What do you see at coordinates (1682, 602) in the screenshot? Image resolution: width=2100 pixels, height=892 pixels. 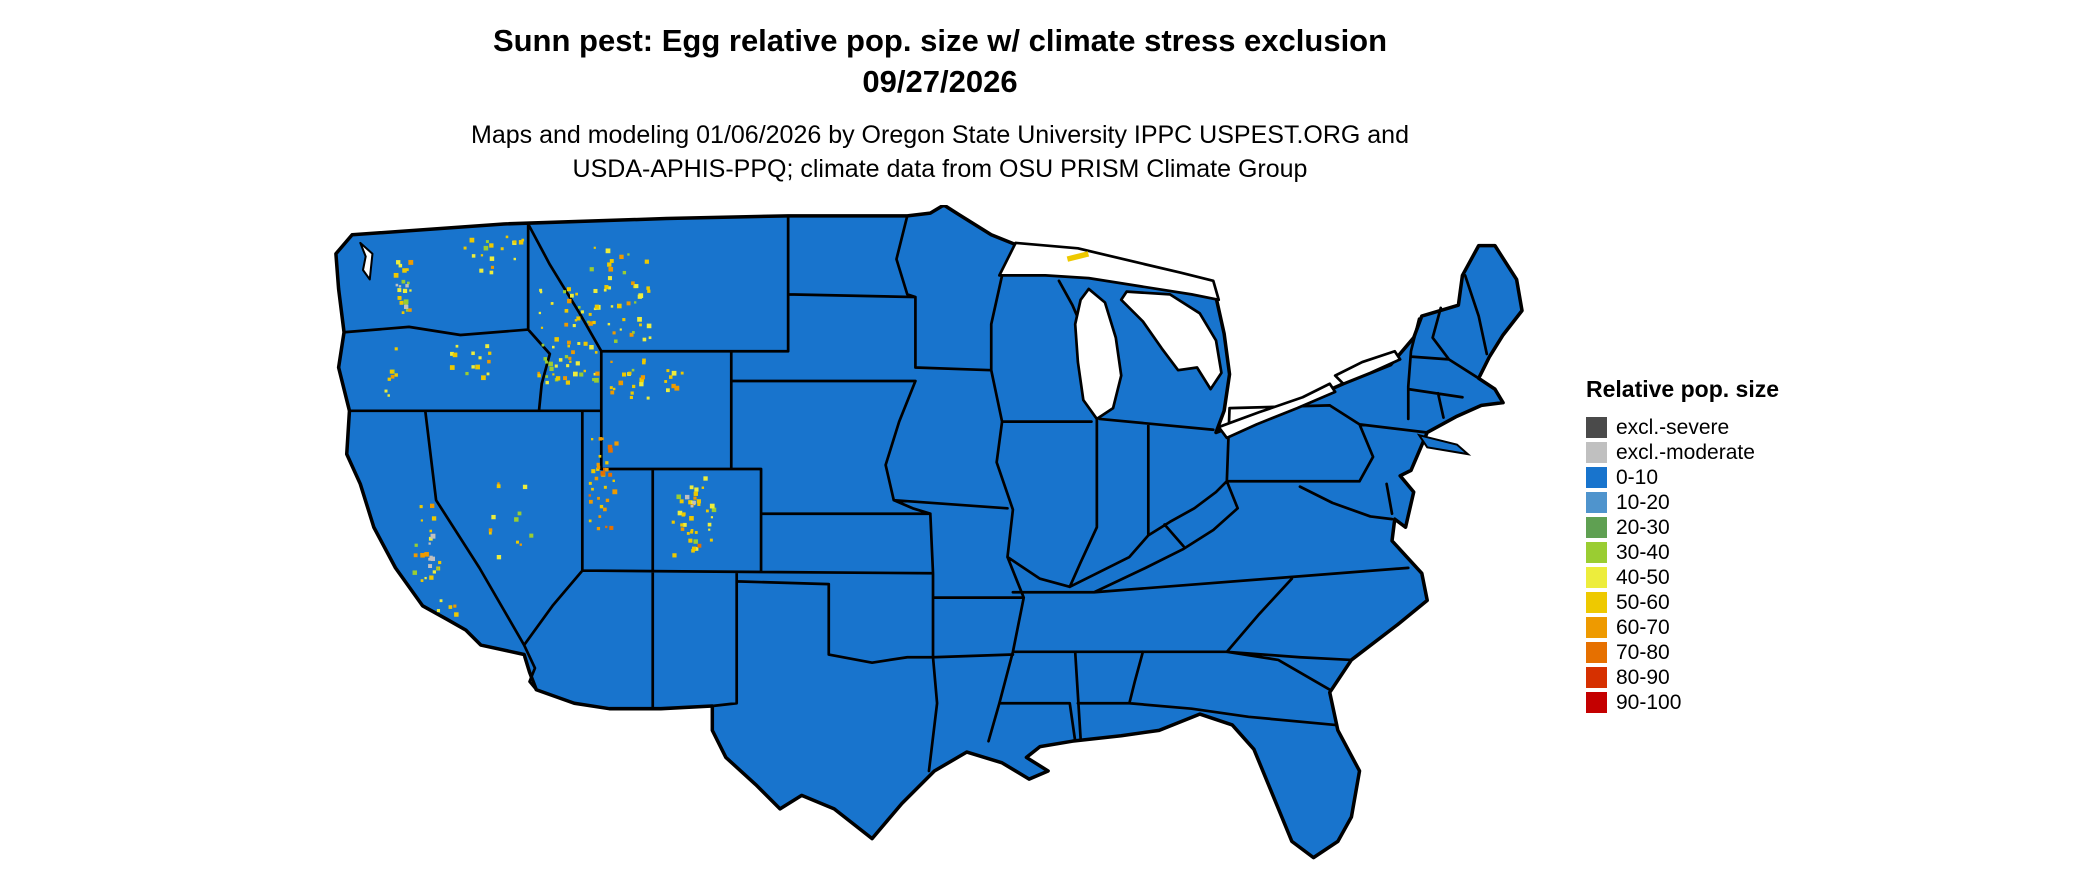 I see `legend-item: 50-60` at bounding box center [1682, 602].